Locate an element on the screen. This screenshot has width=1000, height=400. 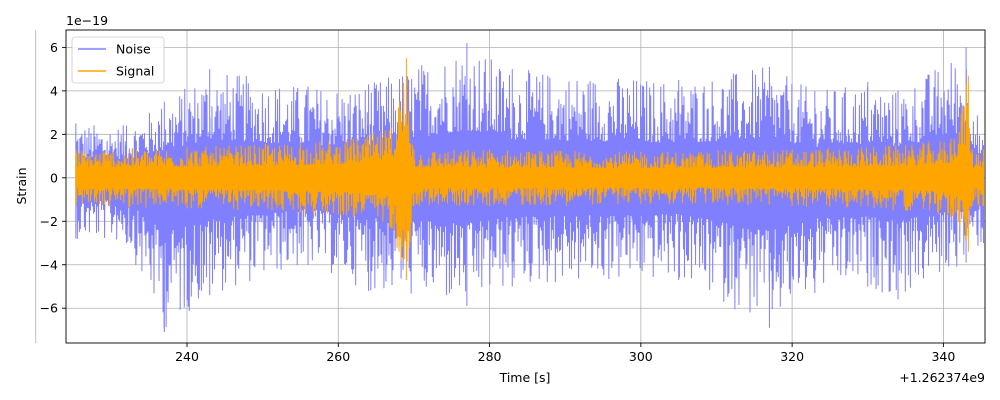
legend-label-signal: Signal is located at coordinates (135, 71).